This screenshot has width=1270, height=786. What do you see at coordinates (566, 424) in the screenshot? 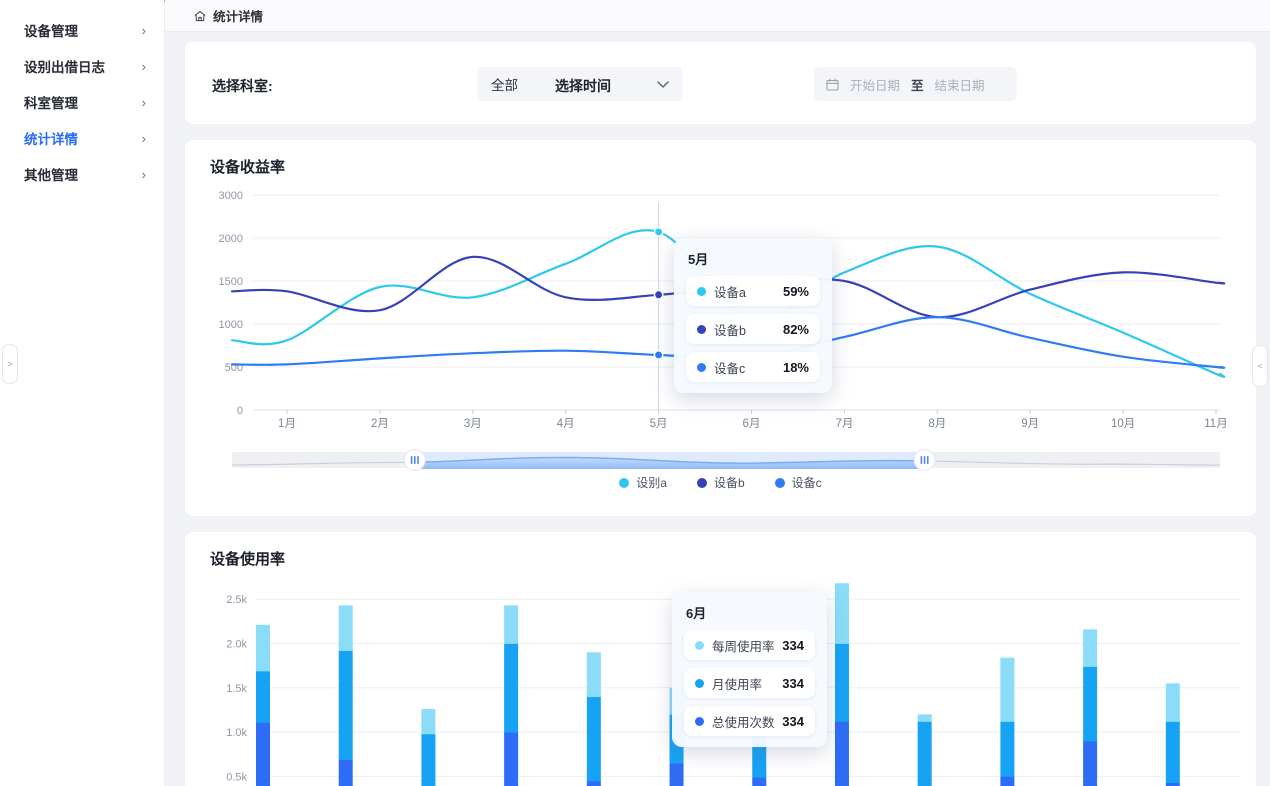
I see `x-axis-label: 4月` at bounding box center [566, 424].